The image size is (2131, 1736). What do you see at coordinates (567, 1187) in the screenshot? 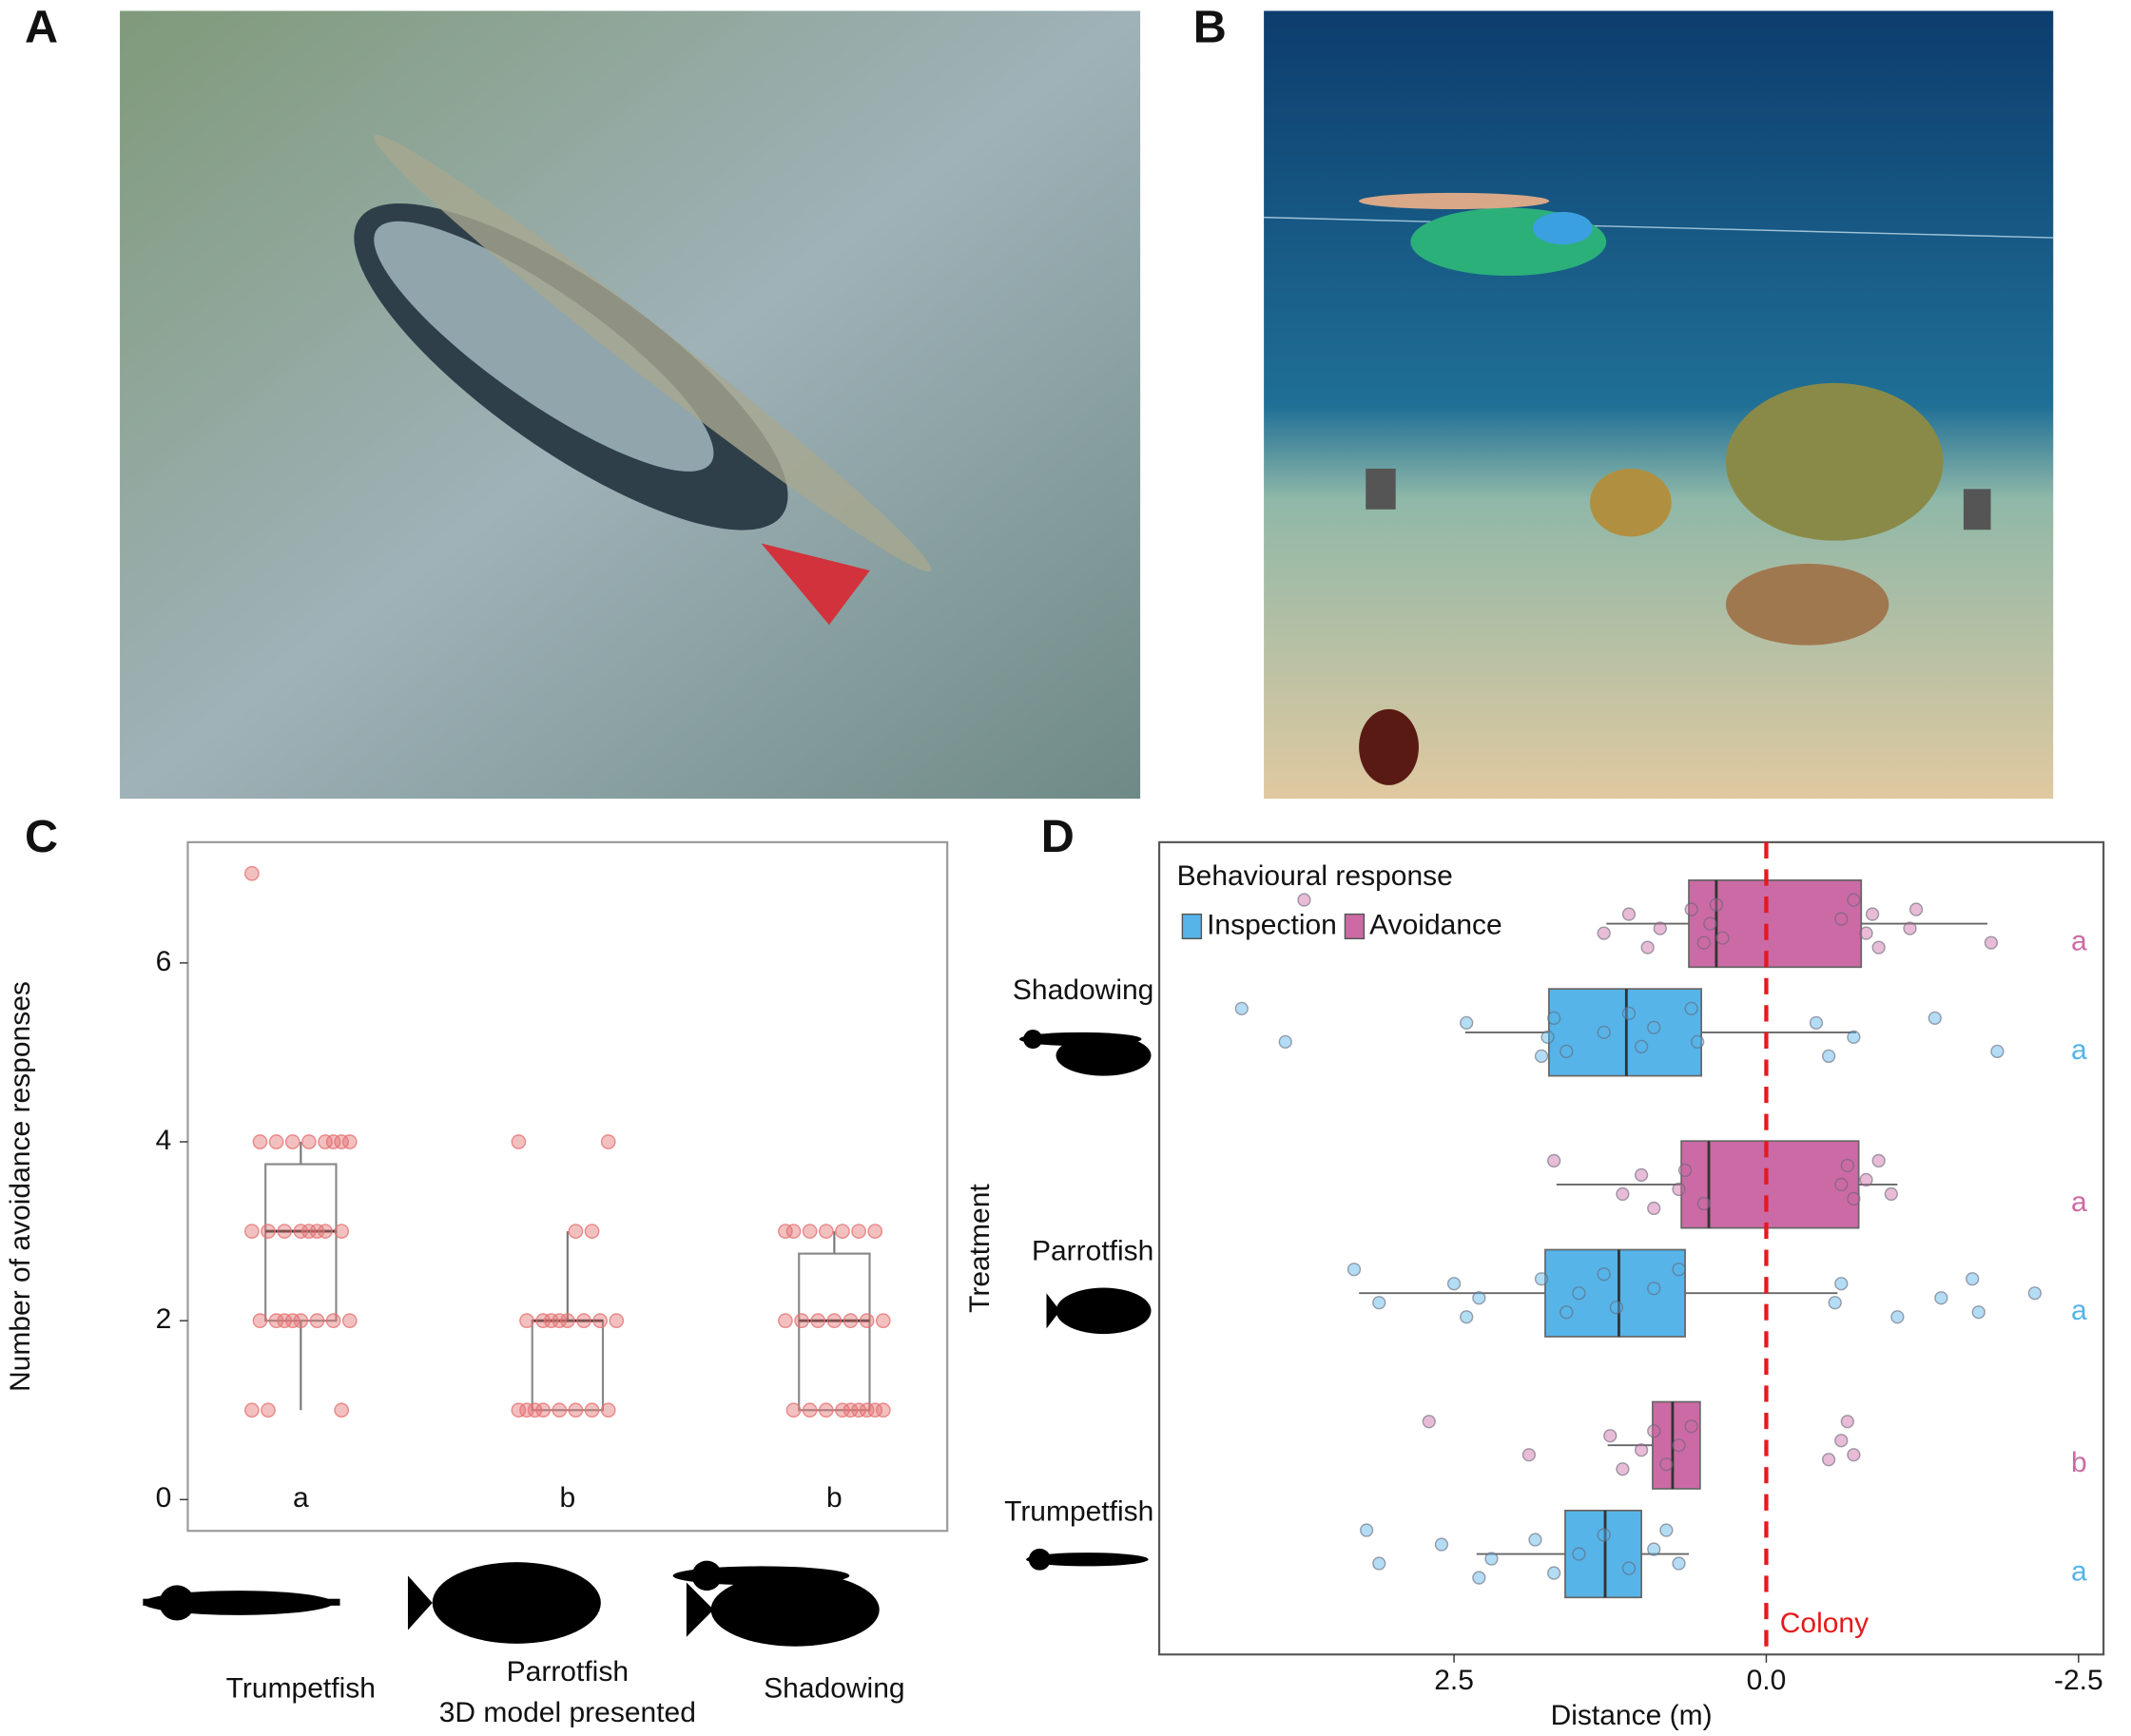
I see `plot-frame` at bounding box center [567, 1187].